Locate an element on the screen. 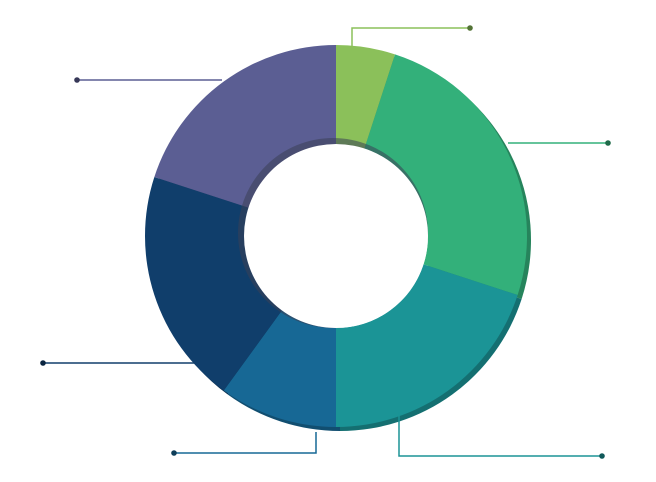 The height and width of the screenshot is (482, 656). donut-hole is located at coordinates (336, 236).